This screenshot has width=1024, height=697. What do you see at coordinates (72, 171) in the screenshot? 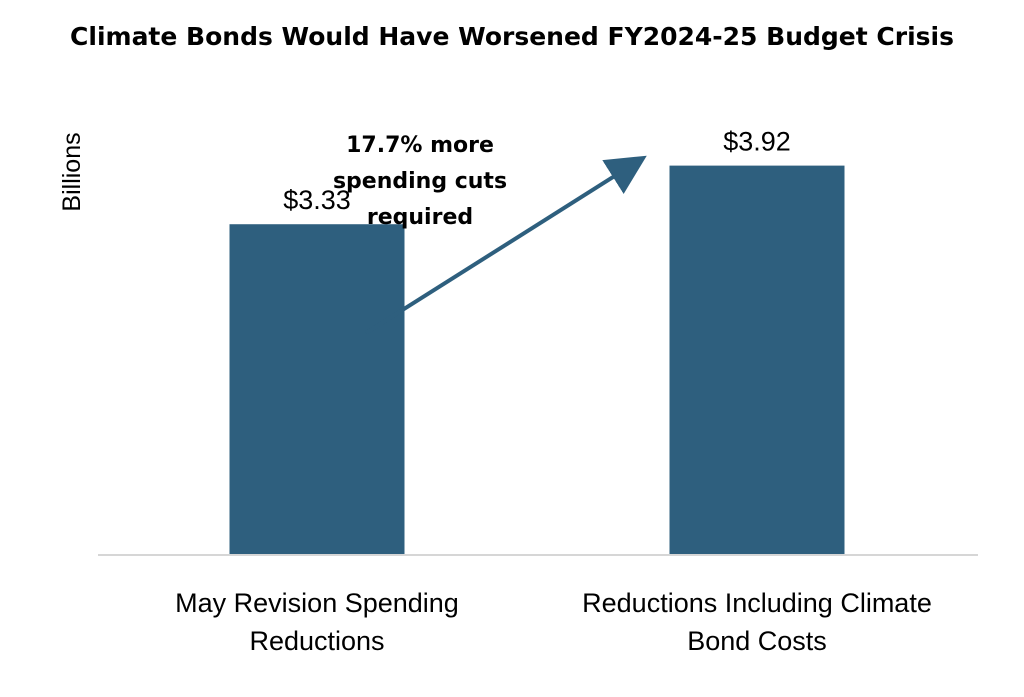
I see `y-axis-label: Billions` at bounding box center [72, 171].